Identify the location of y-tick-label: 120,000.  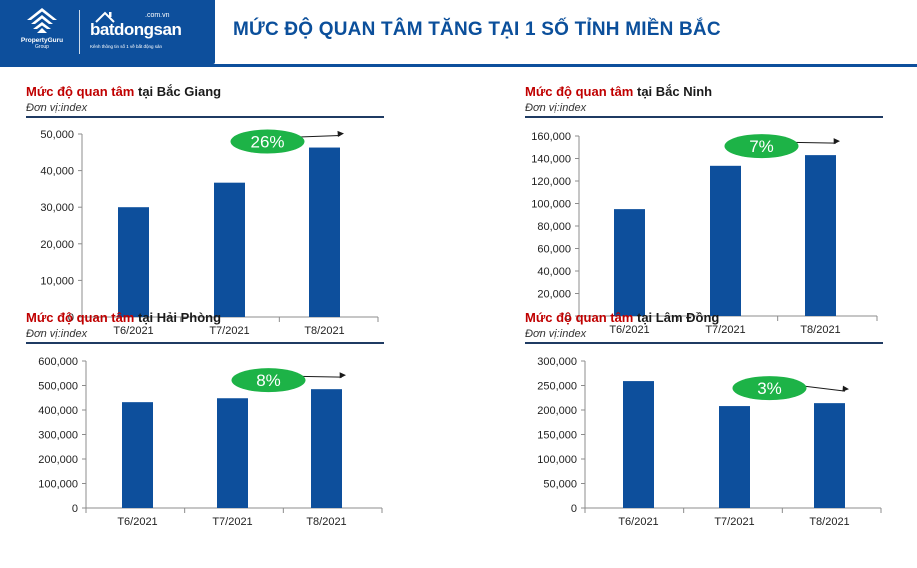
(551, 182).